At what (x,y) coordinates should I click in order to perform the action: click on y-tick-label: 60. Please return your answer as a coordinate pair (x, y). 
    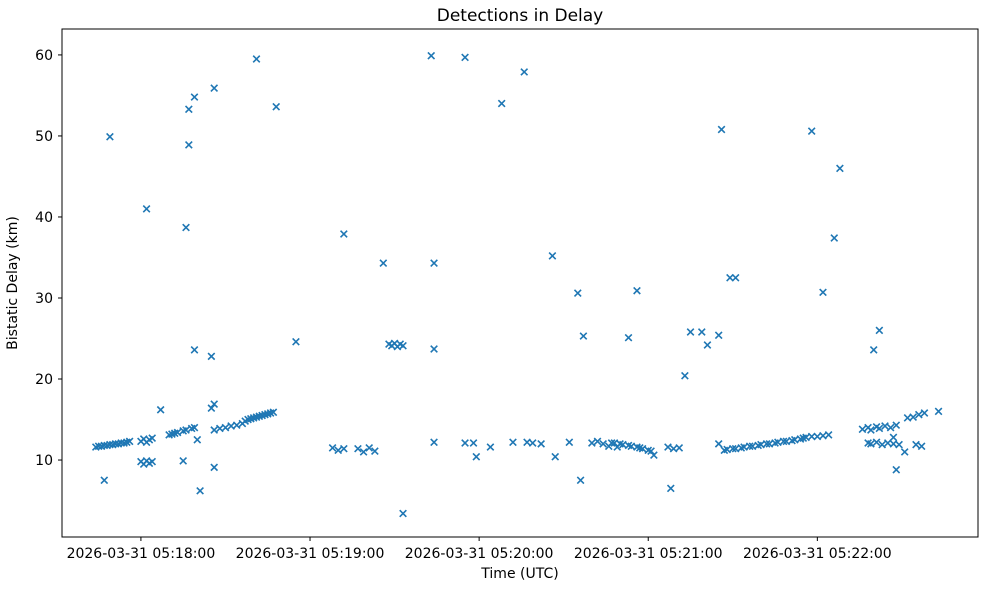
    Looking at the image, I should click on (44, 56).